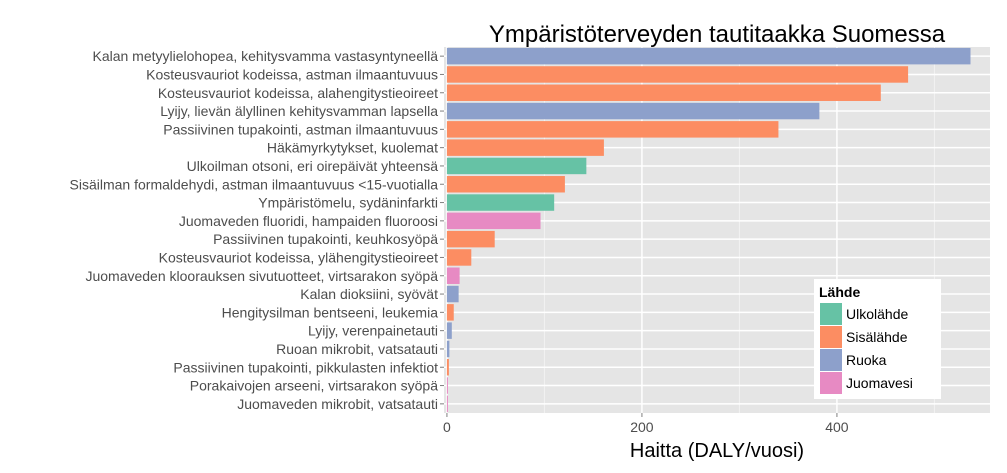 The image size is (1007, 473). Describe the element at coordinates (877, 314) in the screenshot. I see `legend-label: Ulkolähde` at that location.